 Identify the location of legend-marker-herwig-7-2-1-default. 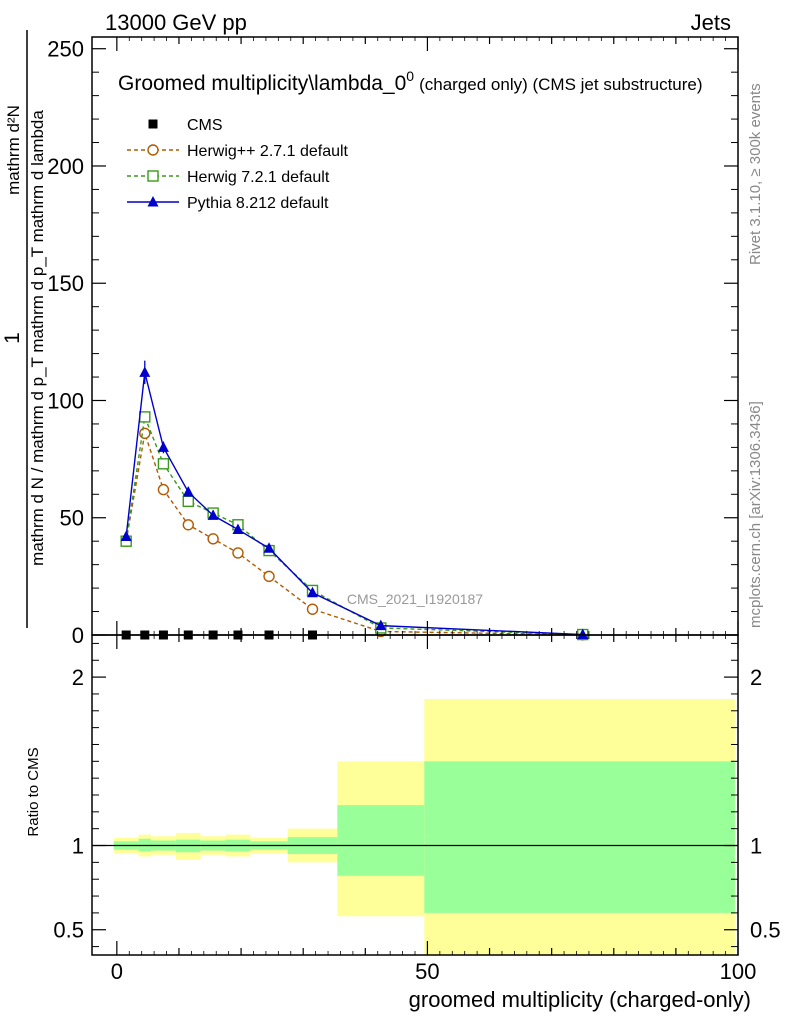
(153, 176).